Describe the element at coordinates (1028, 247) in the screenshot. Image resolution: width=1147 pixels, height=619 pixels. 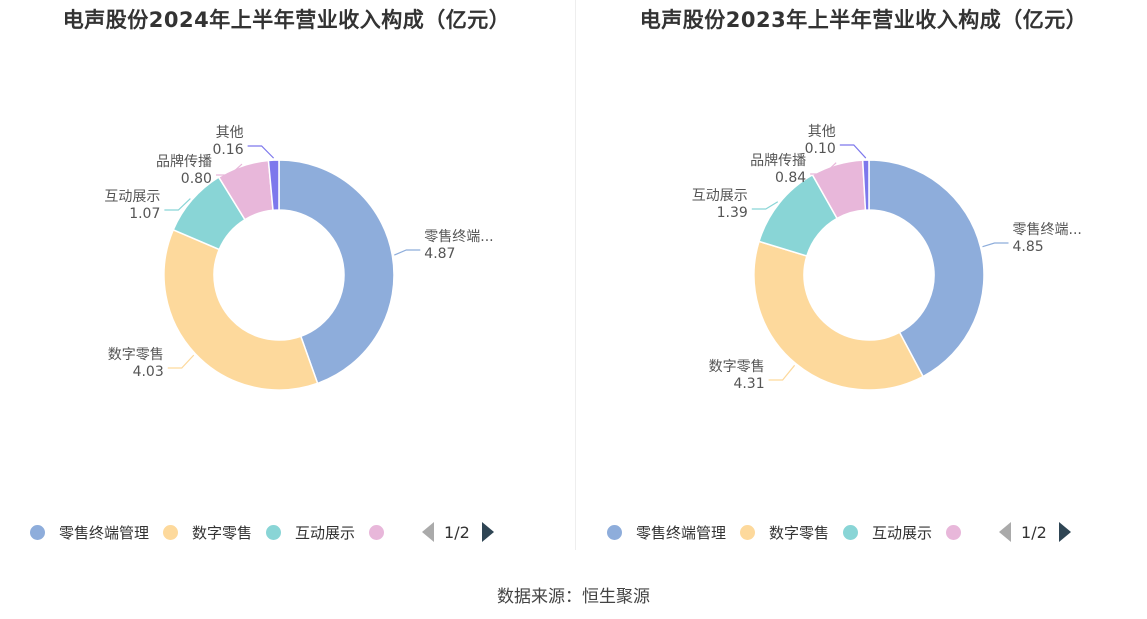
I see `slice-value-retail-terminal: 4.85` at that location.